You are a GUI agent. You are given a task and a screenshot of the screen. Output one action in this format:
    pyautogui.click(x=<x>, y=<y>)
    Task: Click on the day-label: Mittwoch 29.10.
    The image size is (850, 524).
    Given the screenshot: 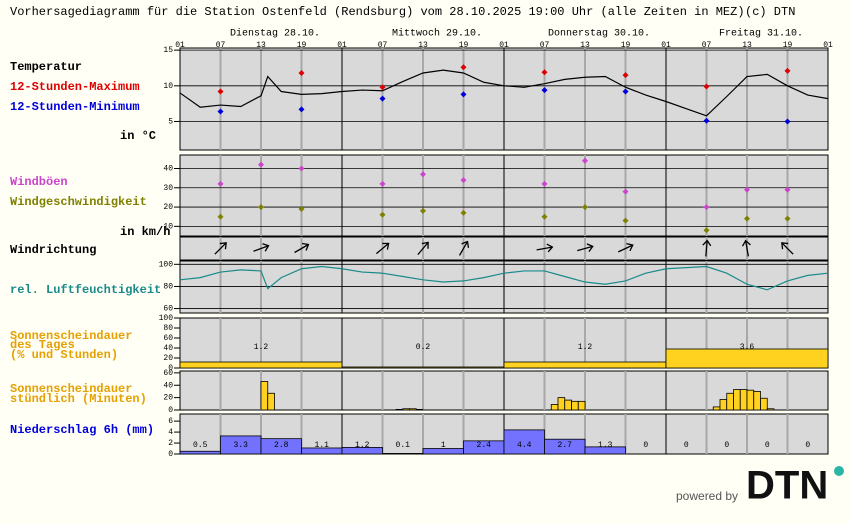 What is the action you would take?
    pyautogui.click(x=437, y=34)
    